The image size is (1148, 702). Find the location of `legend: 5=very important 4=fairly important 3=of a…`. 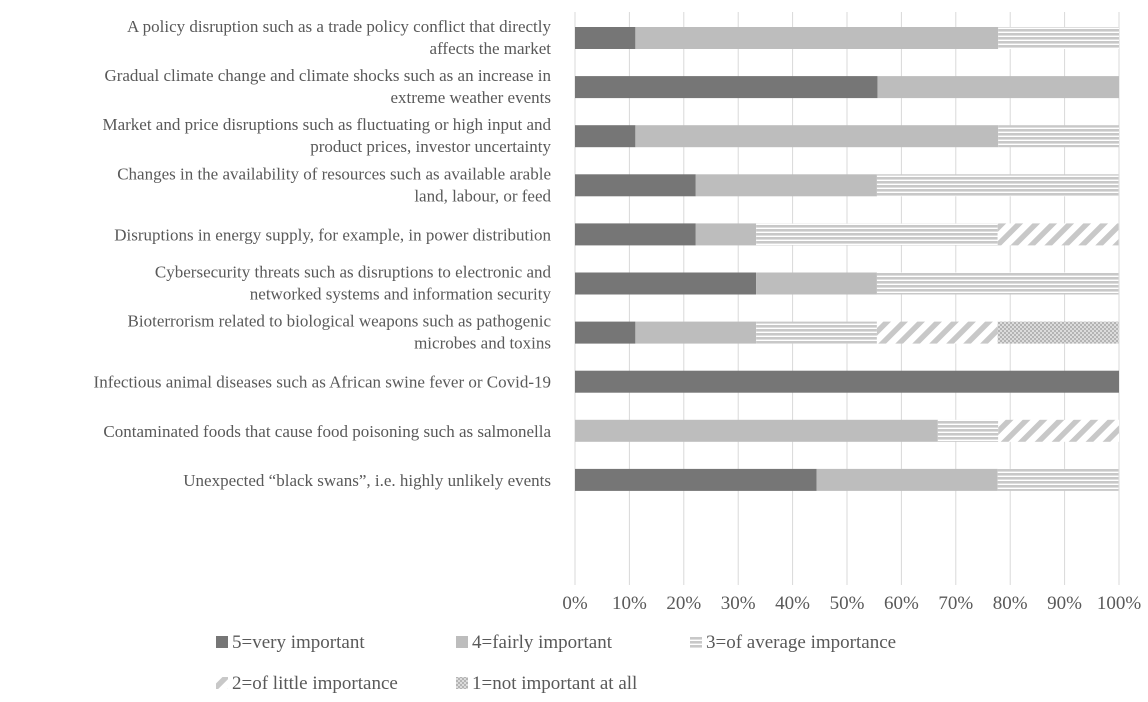

legend: 5=very important 4=fairly important 3=of a… is located at coordinates (556, 663).